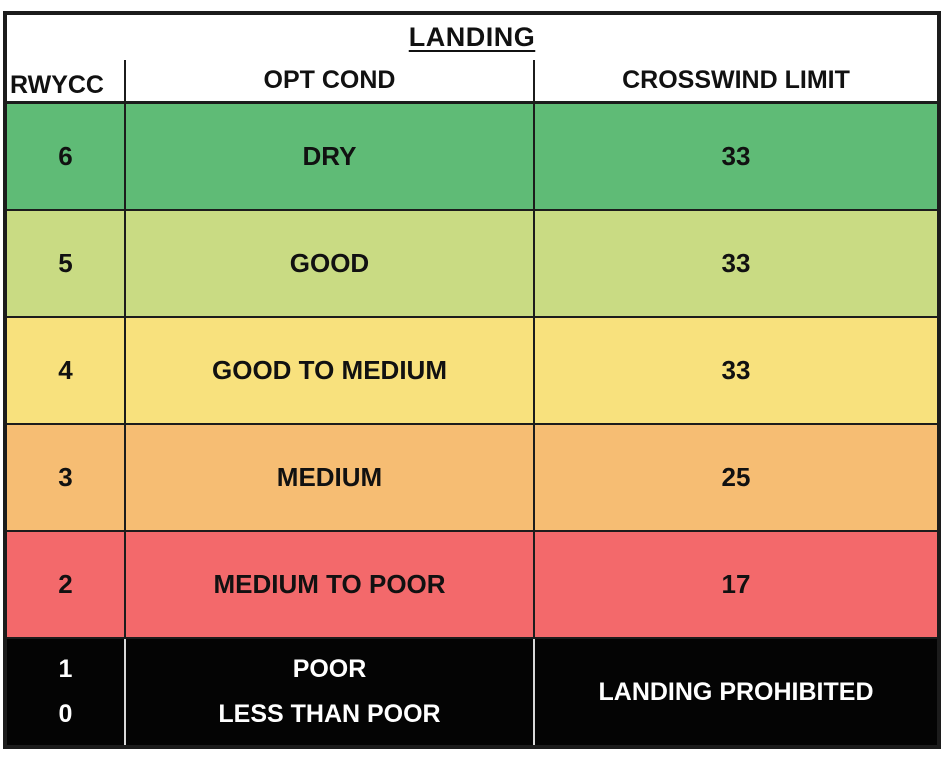 Image resolution: width=952 pixels, height=759 pixels. What do you see at coordinates (328, 370) in the screenshot?
I see `opt-cond-cell: GOOD TO MEDIUM` at bounding box center [328, 370].